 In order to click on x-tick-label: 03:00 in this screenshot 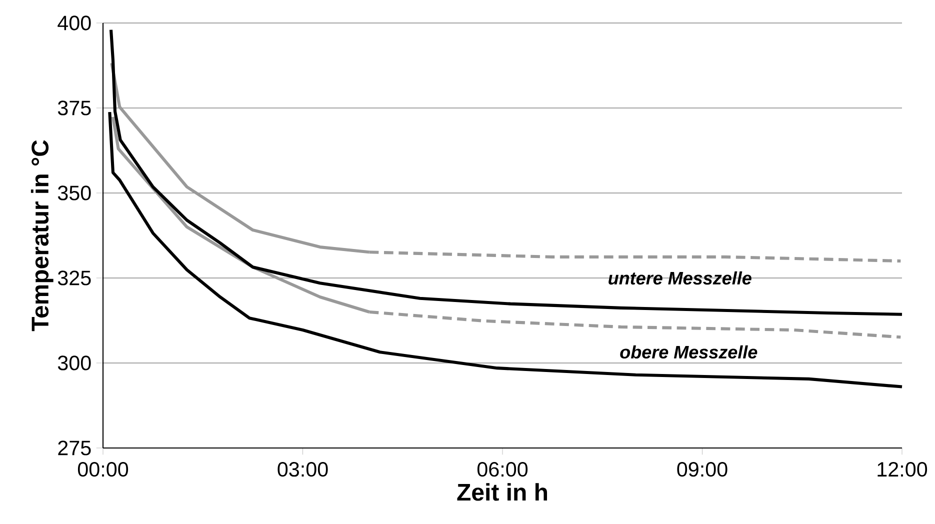, I will do `click(303, 469)`.